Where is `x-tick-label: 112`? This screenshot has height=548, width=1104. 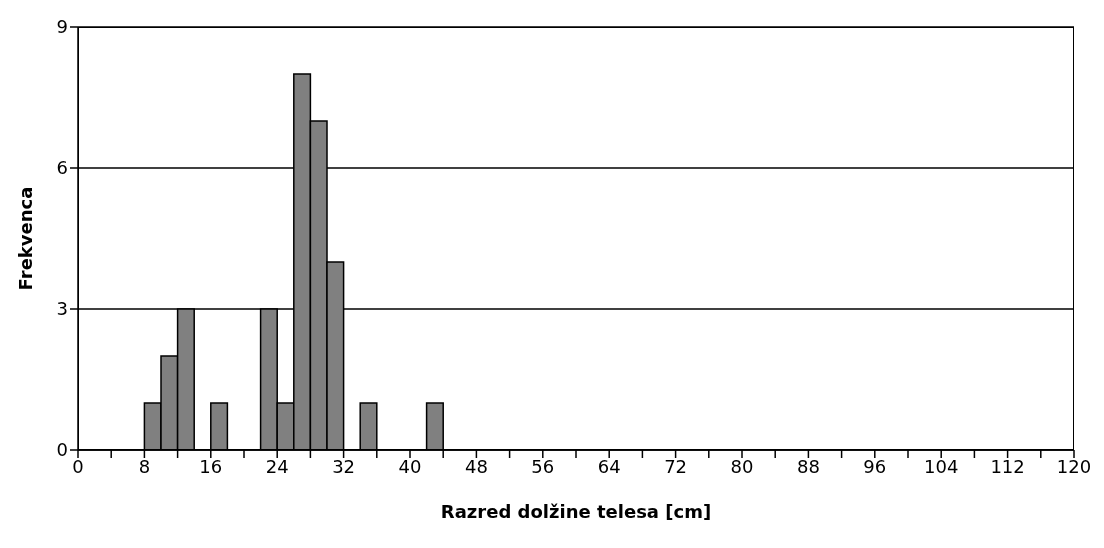
x-tick-label: 112 is located at coordinates (1007, 466).